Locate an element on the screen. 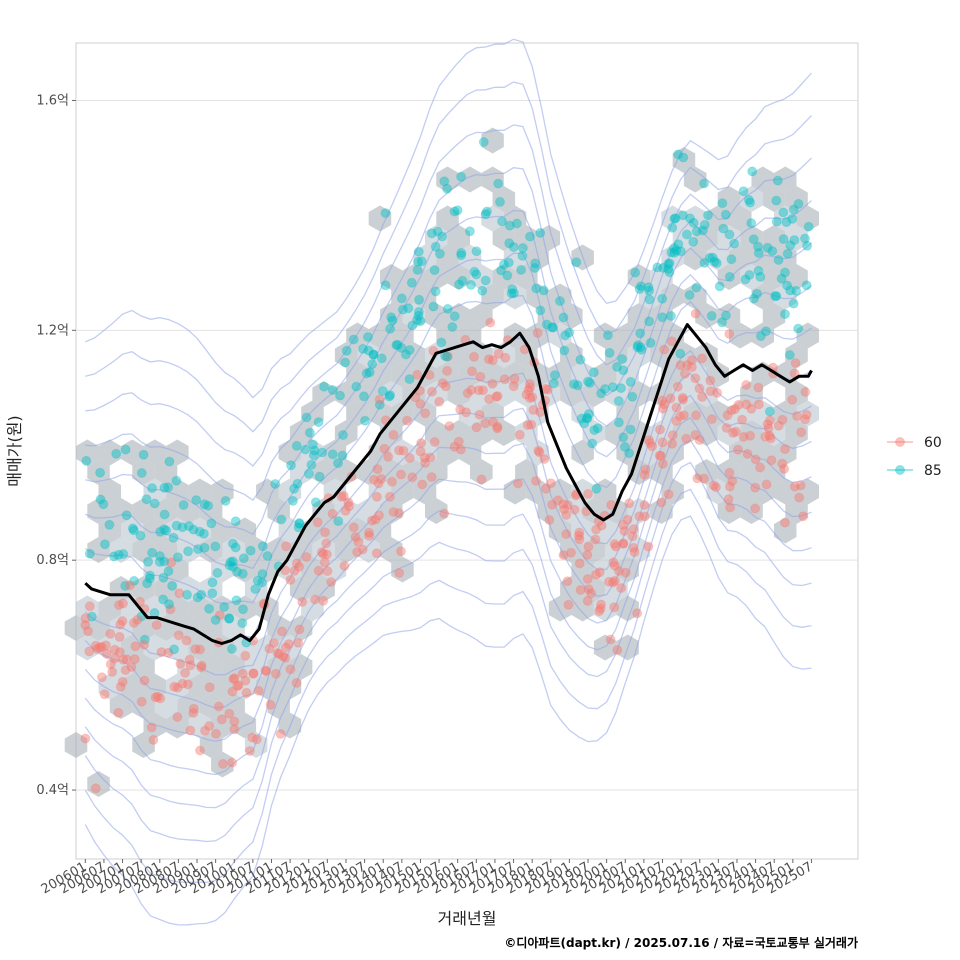 The height and width of the screenshot is (960, 960). legend-key-point is located at coordinates (900, 442).